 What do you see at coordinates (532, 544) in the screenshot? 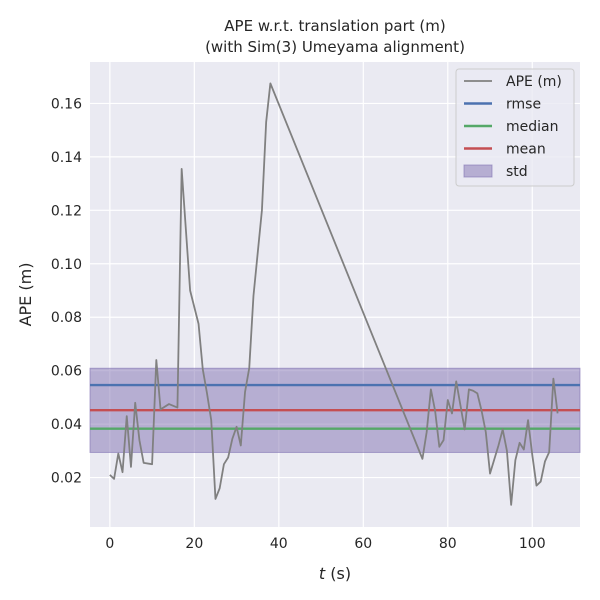
I see `x-tick-label: 100` at bounding box center [532, 544].